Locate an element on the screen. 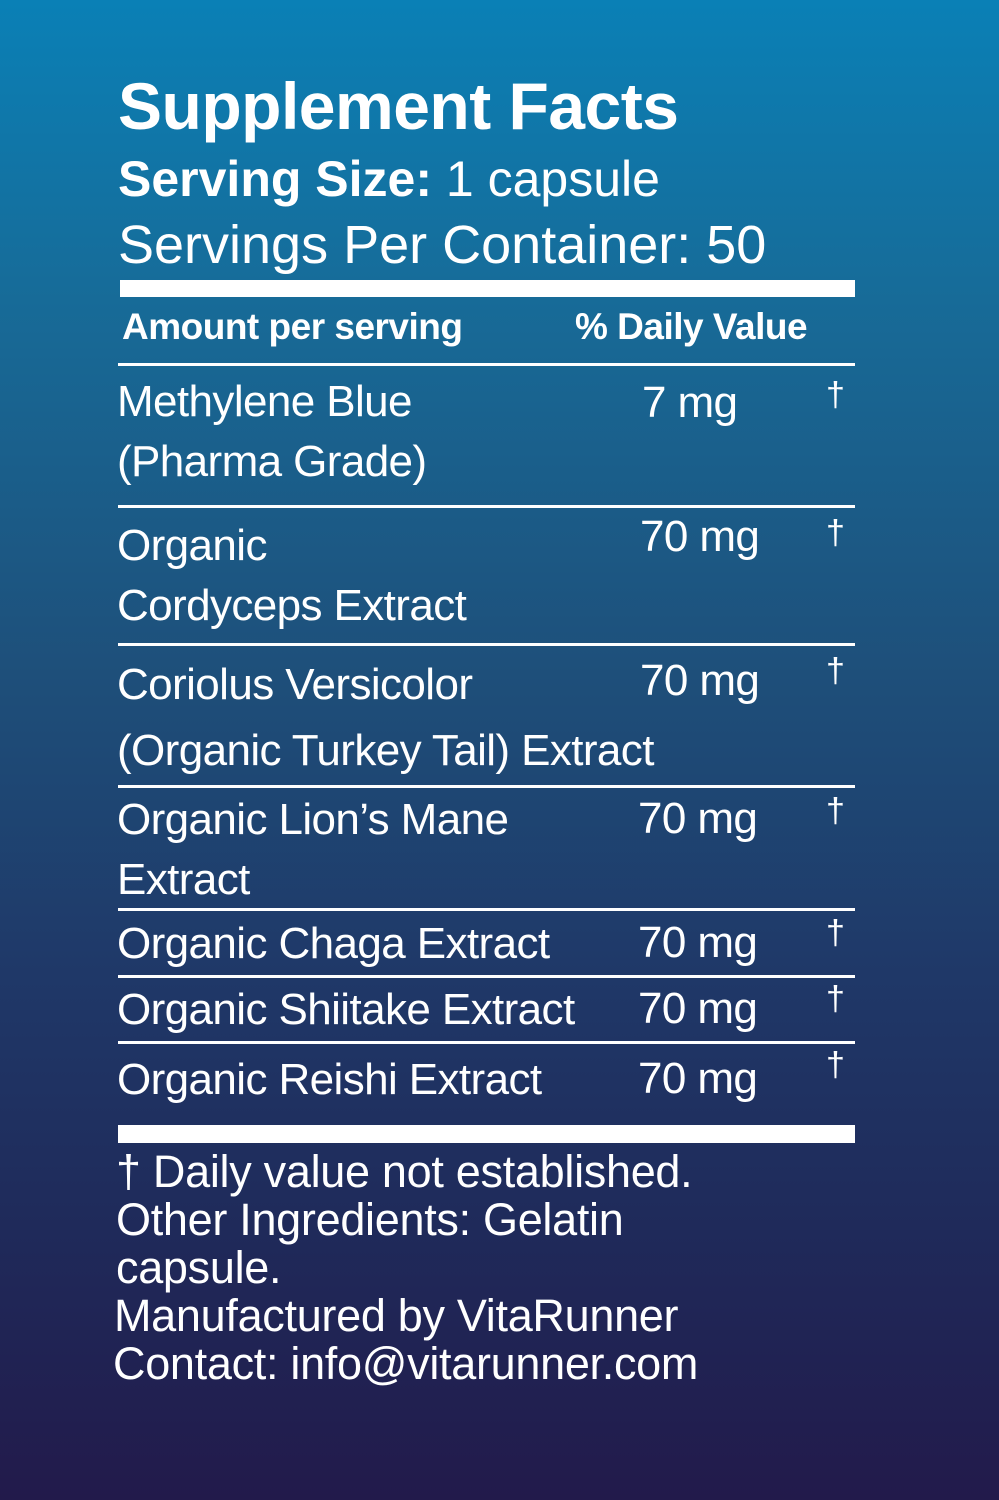  panel-title: Supplement Facts is located at coordinates (398, 106).